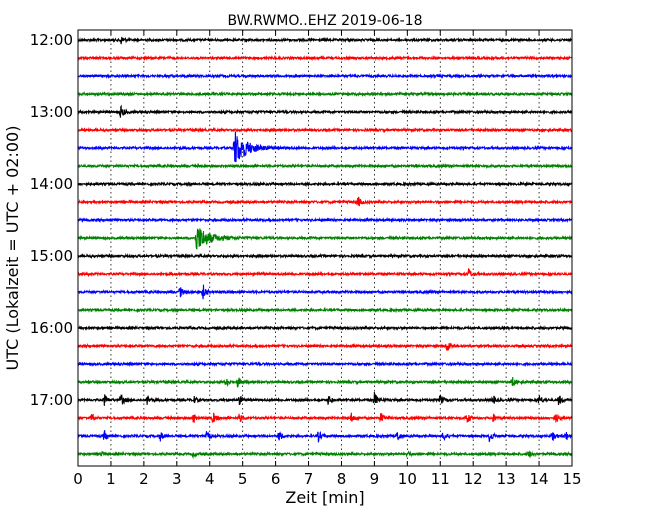 The height and width of the screenshot is (520, 650). What do you see at coordinates (324, 21) in the screenshot?
I see `chart-title: BW.RWMO..EHZ 2019-06-18` at bounding box center [324, 21].